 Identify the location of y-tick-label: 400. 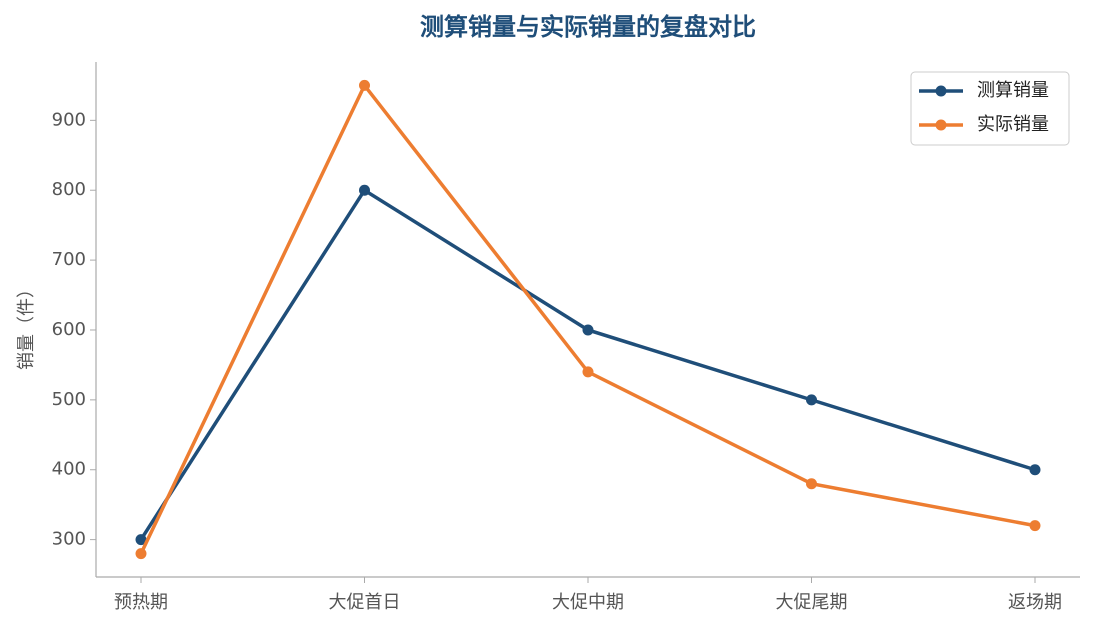
(69, 469).